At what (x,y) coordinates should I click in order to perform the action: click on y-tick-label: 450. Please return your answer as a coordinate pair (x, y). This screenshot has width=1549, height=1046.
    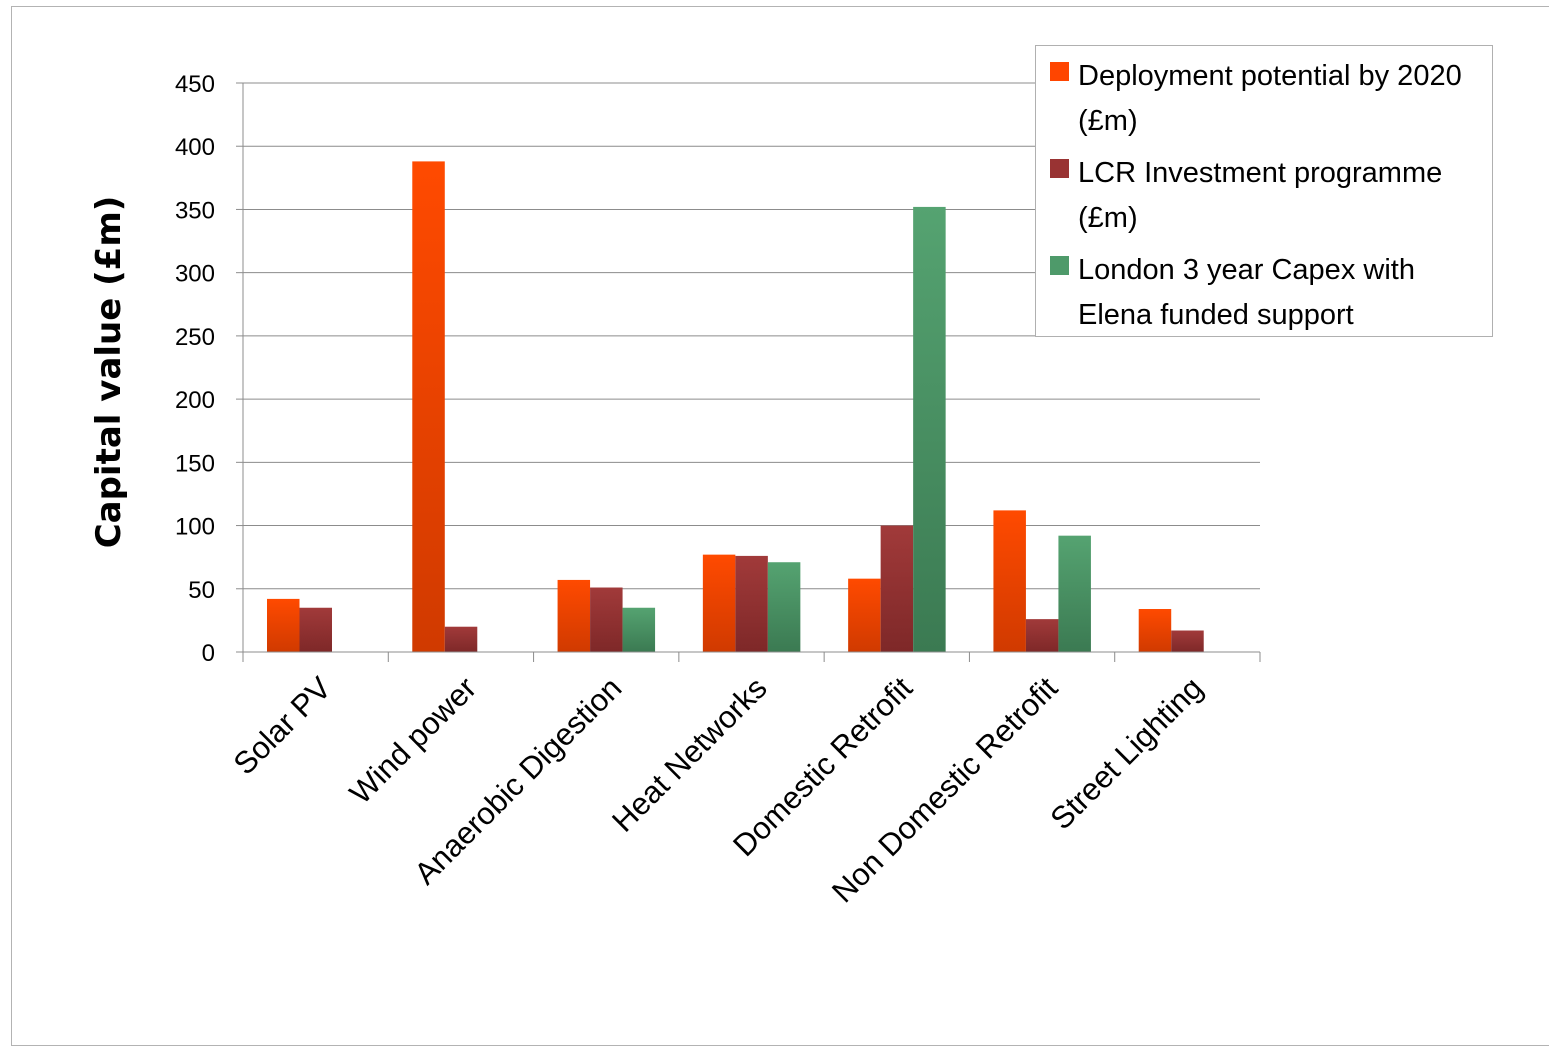
    Looking at the image, I should click on (195, 84).